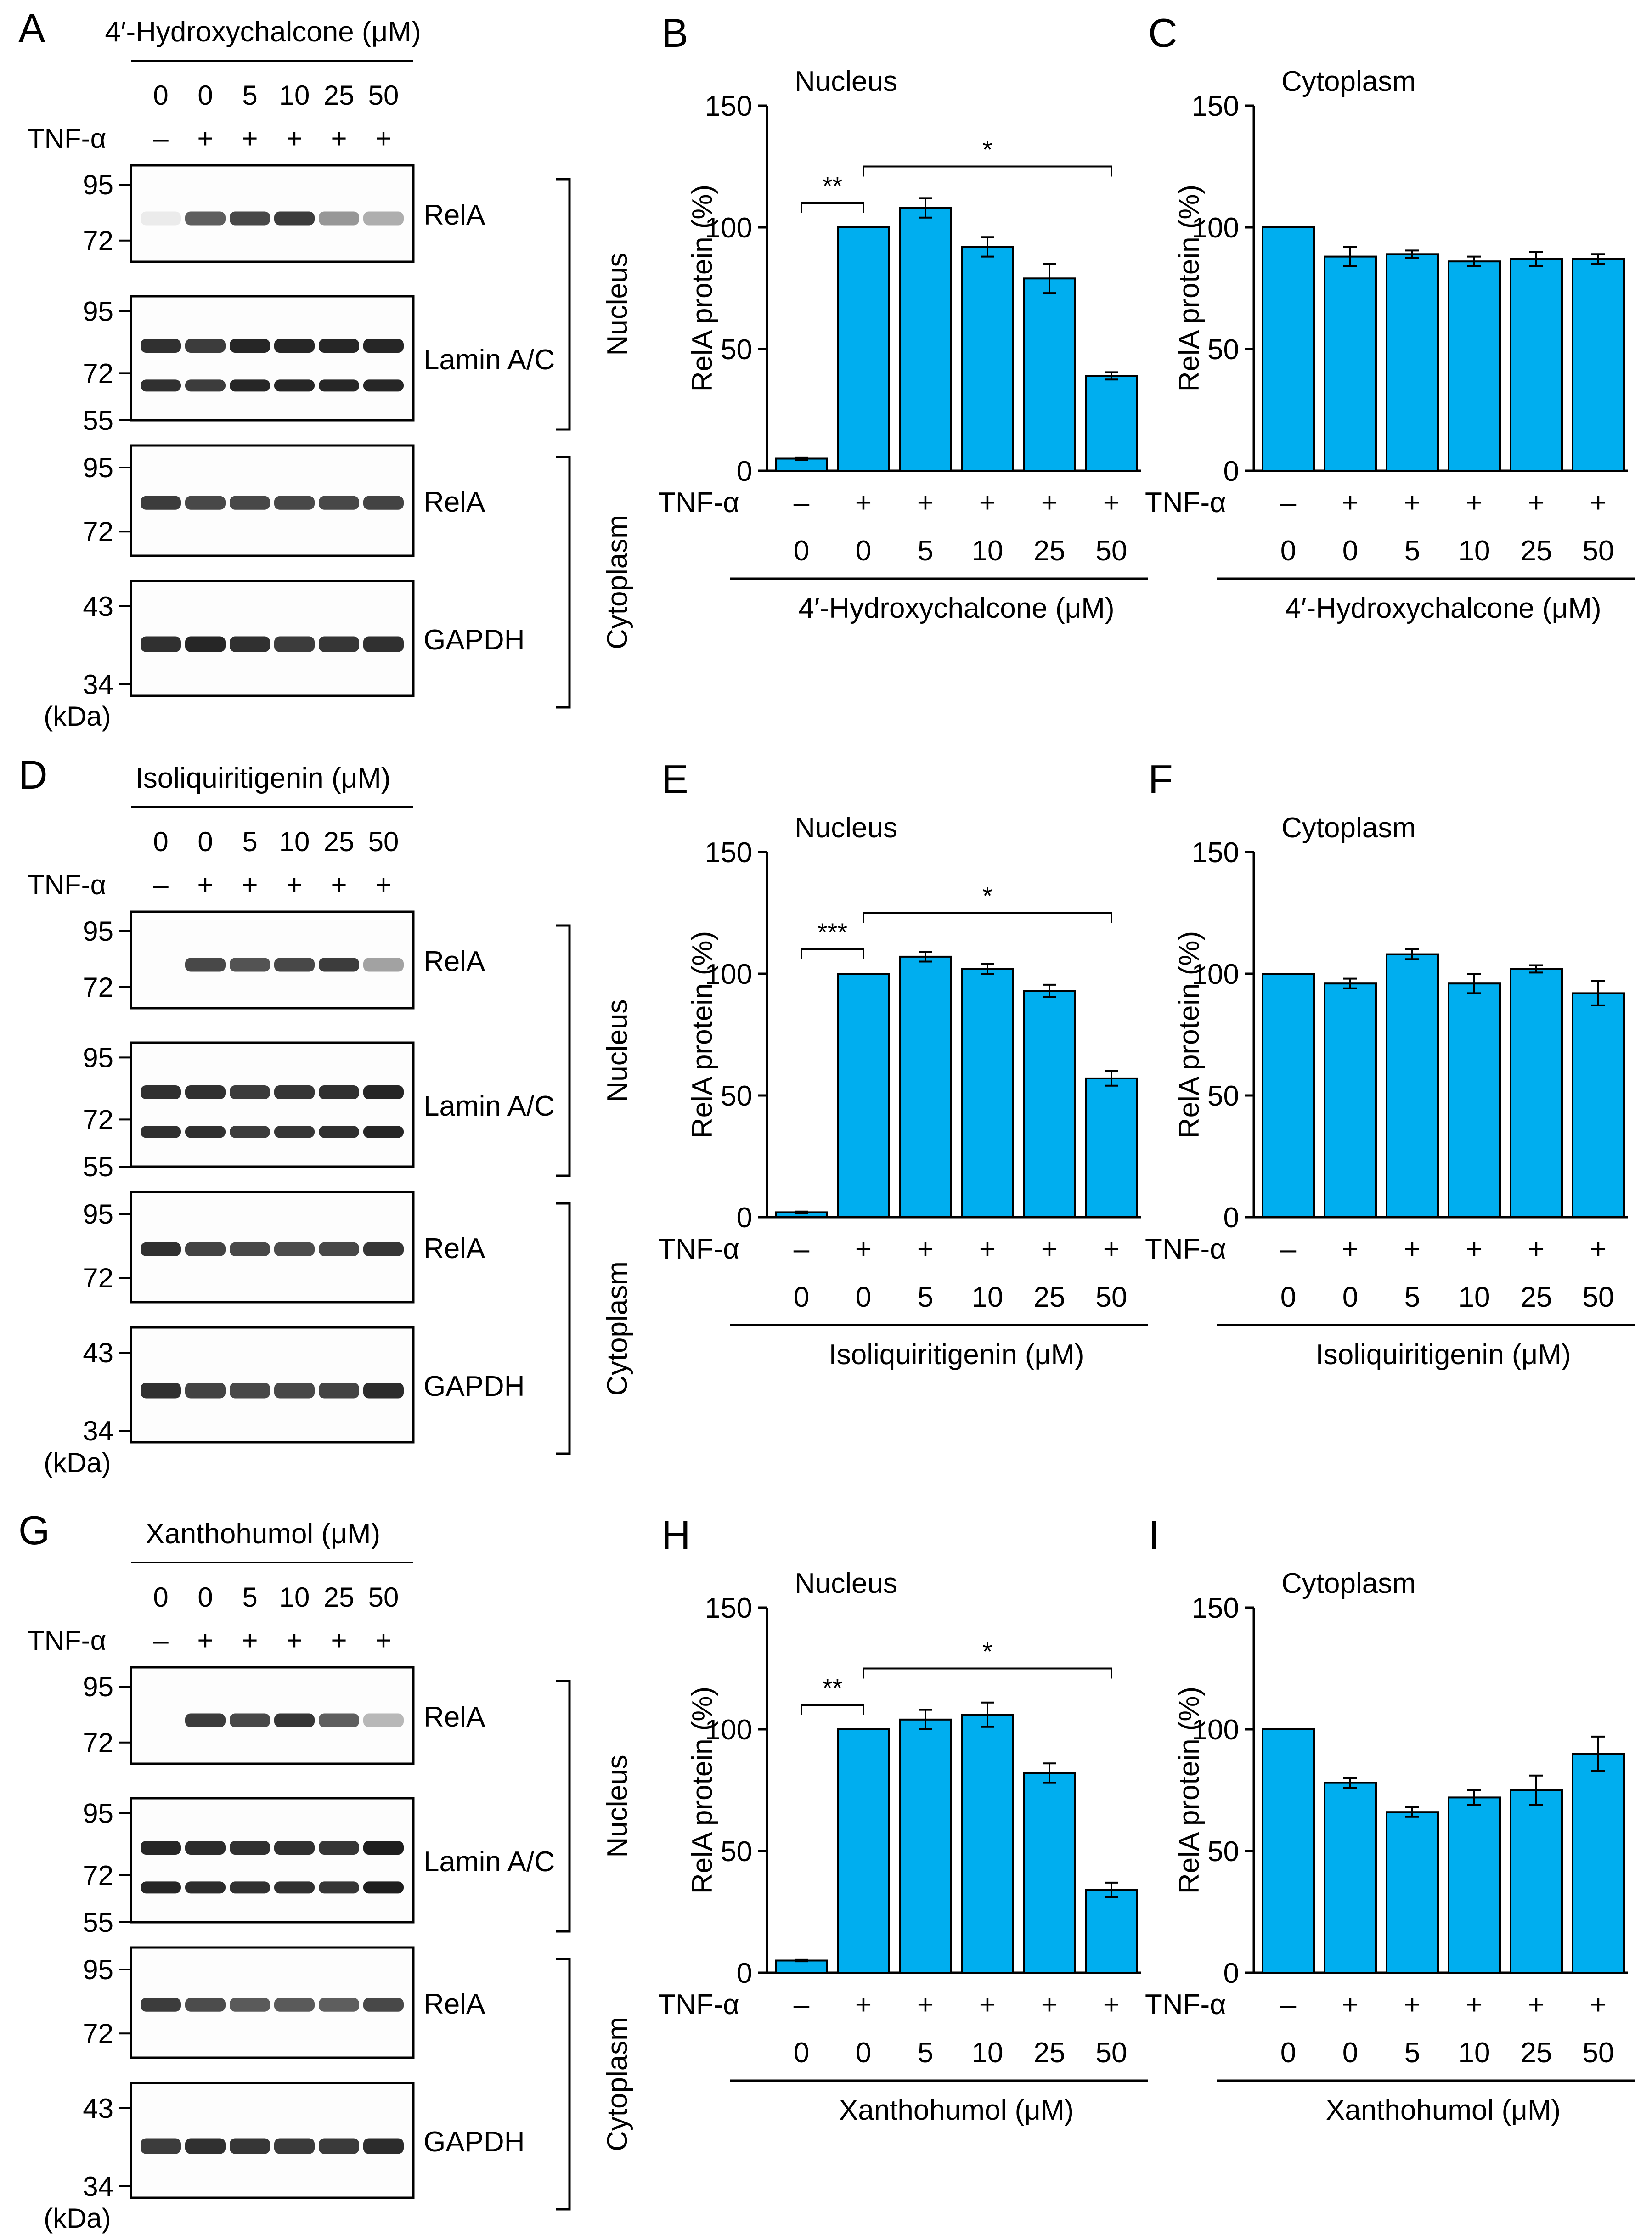 This screenshot has width=1652, height=2235. What do you see at coordinates (1186, 1249) in the screenshot?
I see `tnf-label: TNF-α` at bounding box center [1186, 1249].